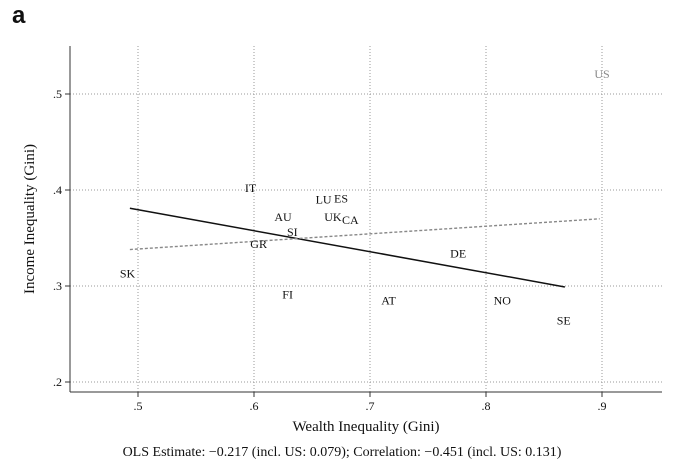  Describe the element at coordinates (254, 406) in the screenshot. I see `x-tick-label: .6` at that location.